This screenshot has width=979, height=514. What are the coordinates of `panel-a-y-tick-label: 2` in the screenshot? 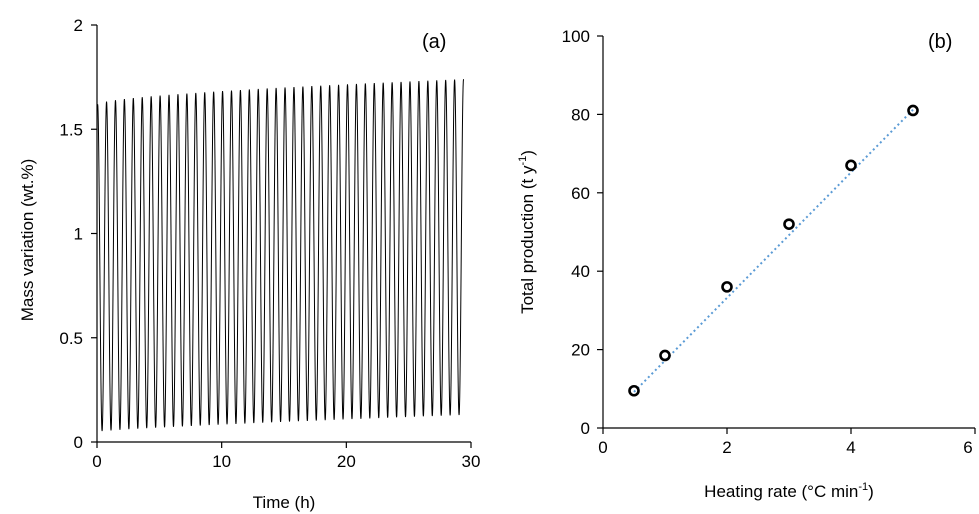 It's located at (78, 25).